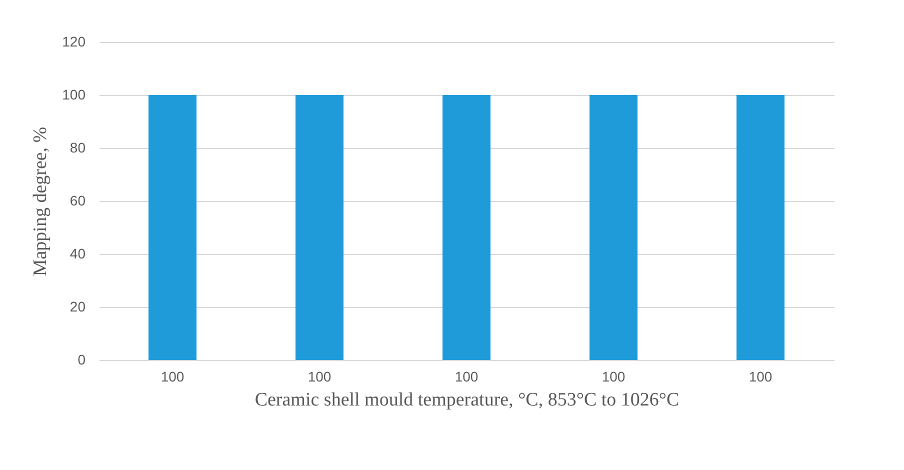 This screenshot has width=904, height=470. I want to click on y-tick-label: 60, so click(78, 200).